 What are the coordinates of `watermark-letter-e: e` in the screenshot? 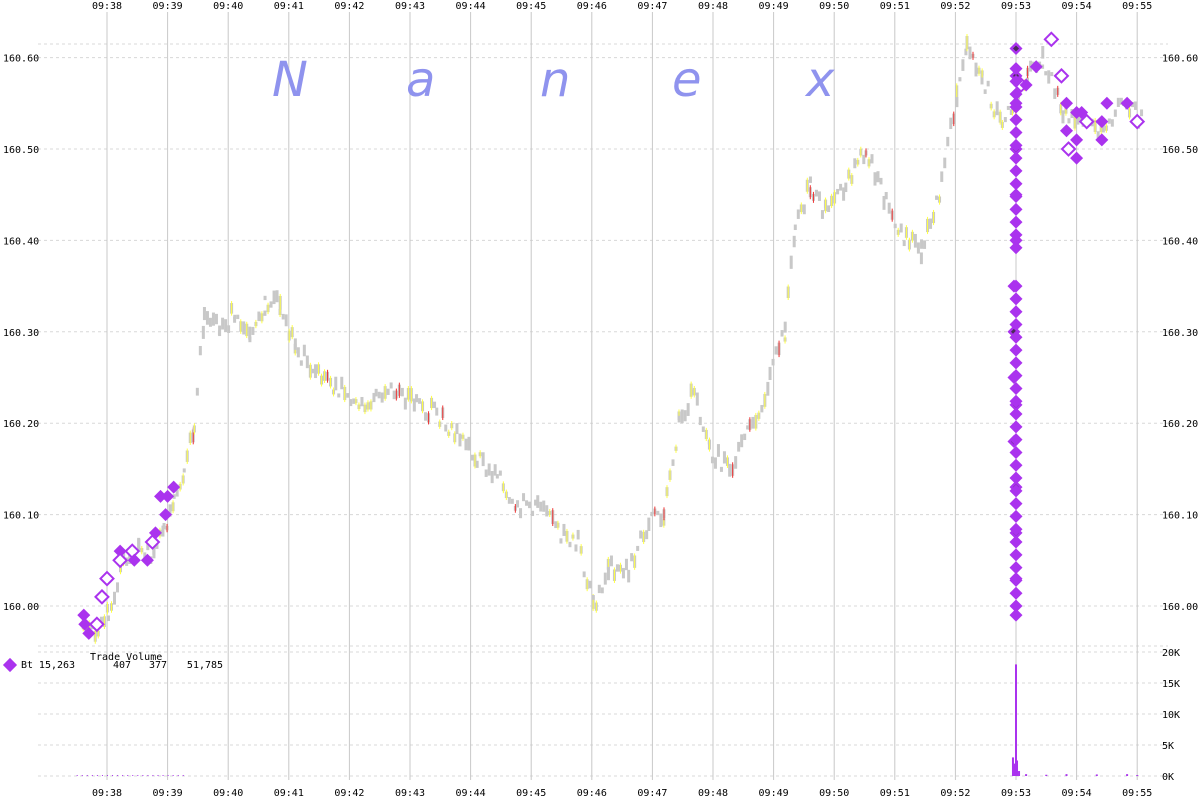 It's located at (687, 80).